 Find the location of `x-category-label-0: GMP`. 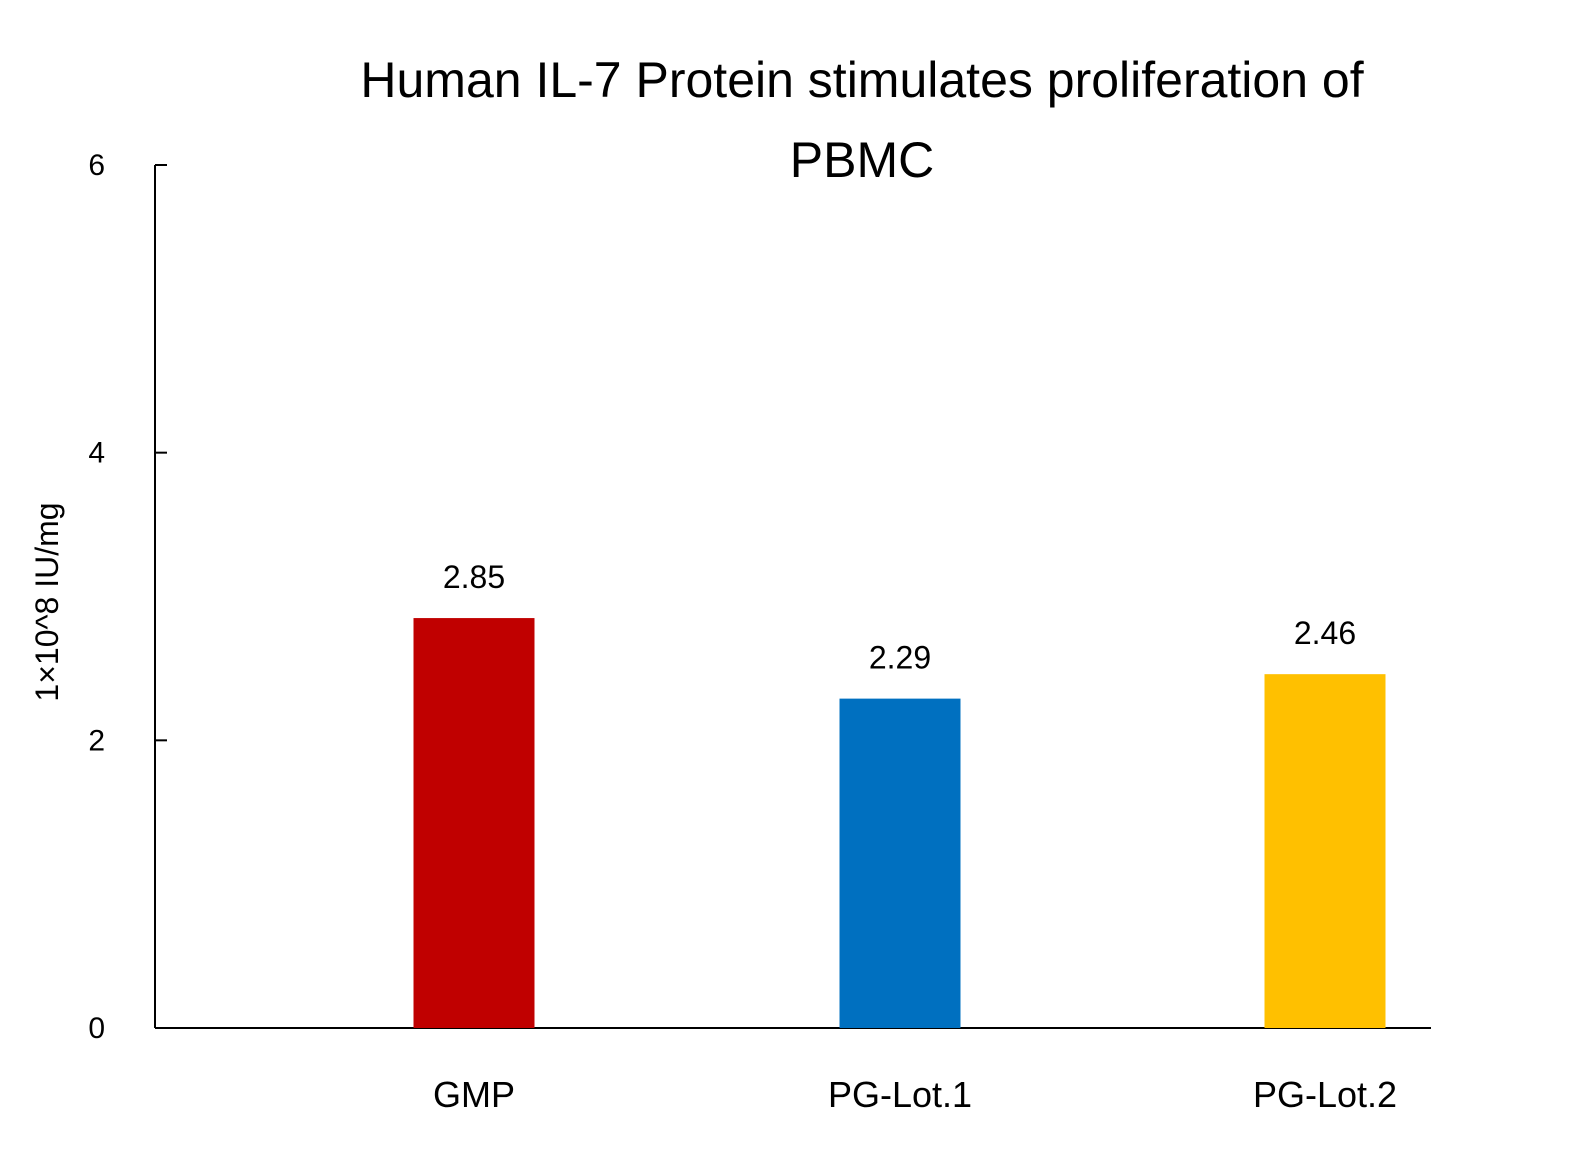

x-category-label-0: GMP is located at coordinates (474, 1094).